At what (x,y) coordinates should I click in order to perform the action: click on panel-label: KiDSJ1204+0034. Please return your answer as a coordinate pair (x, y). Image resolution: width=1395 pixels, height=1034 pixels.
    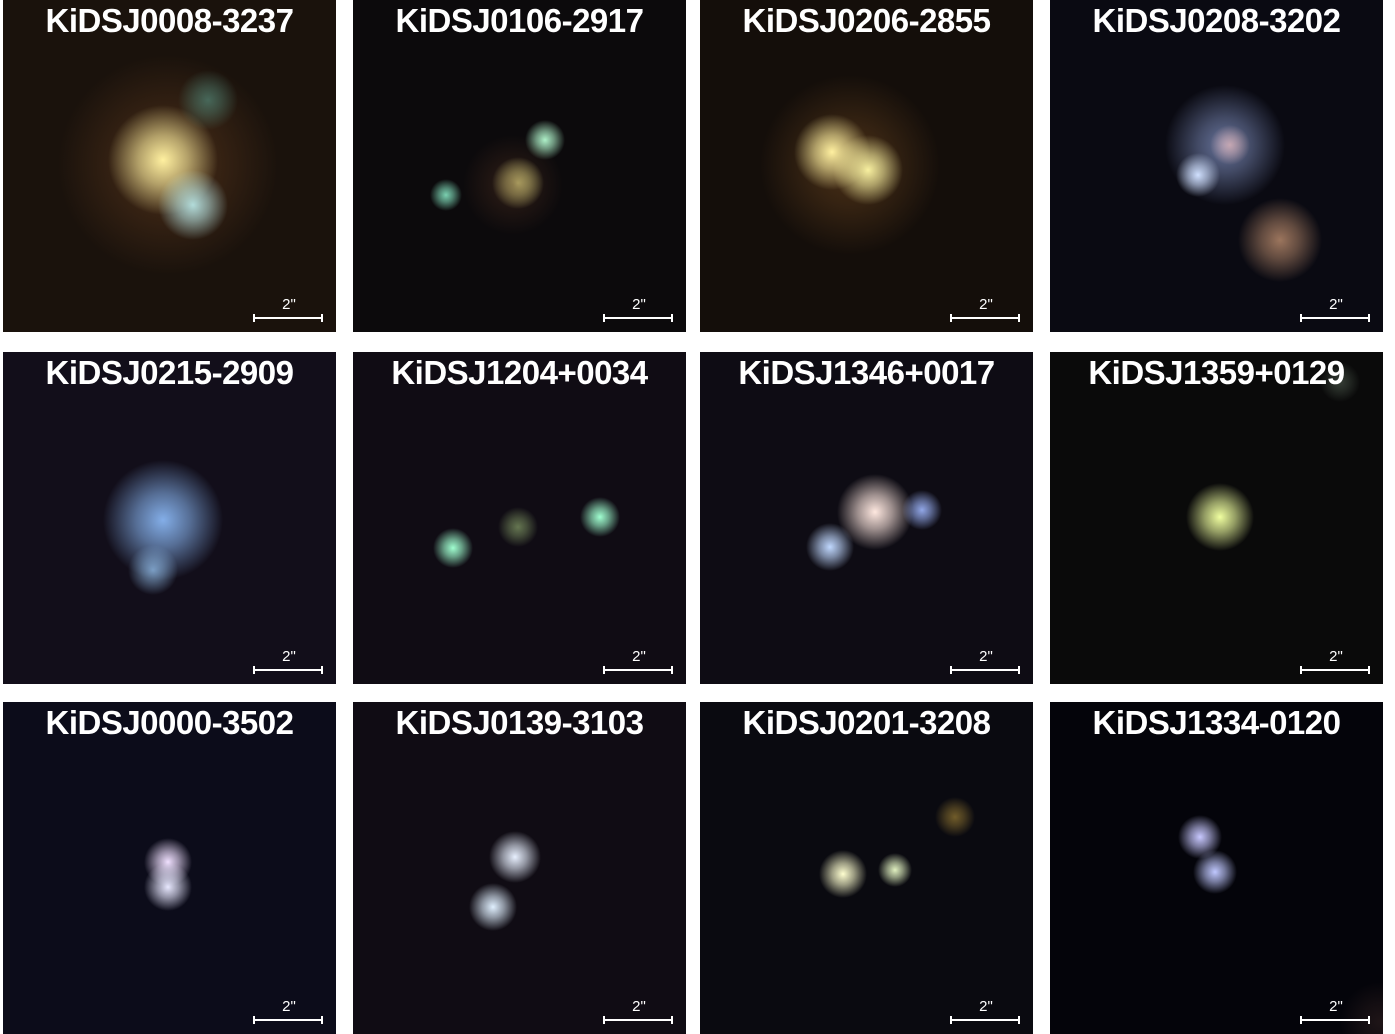
    Looking at the image, I should click on (519, 372).